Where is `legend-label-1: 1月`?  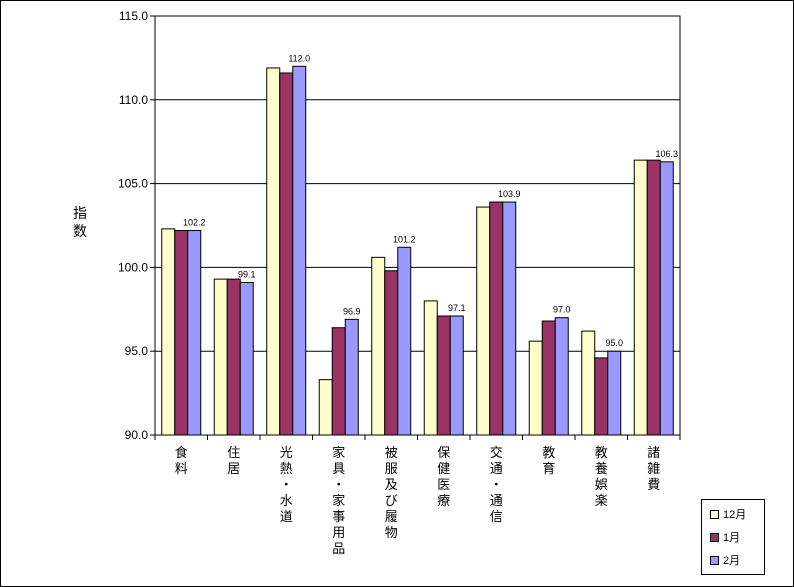
legend-label-1: 1月 is located at coordinates (732, 538).